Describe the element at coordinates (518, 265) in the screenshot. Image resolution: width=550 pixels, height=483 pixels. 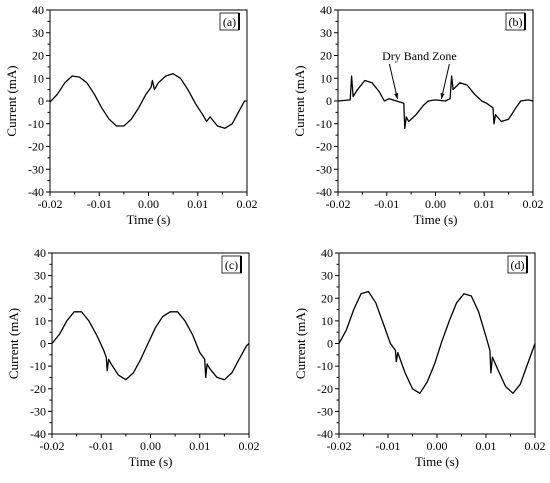
I see `panel-label: (d)` at that location.